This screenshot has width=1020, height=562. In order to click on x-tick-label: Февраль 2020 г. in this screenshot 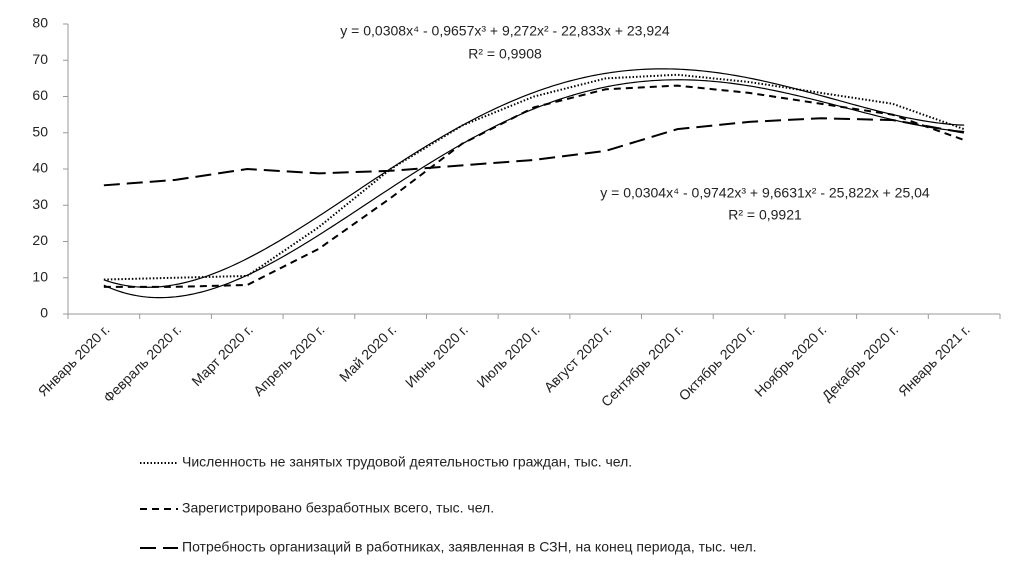, I will do `click(142, 363)`.